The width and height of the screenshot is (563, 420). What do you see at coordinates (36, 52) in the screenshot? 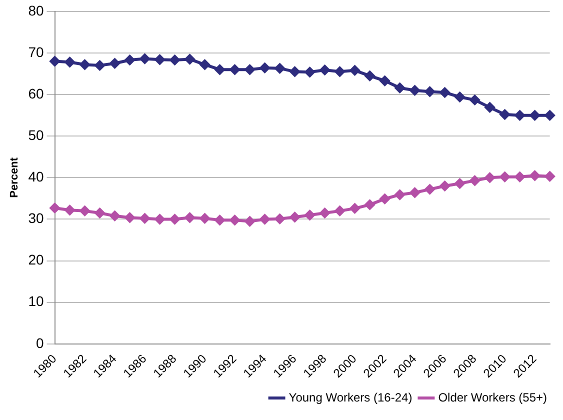
I see `y-tick-label: 70` at bounding box center [36, 52].